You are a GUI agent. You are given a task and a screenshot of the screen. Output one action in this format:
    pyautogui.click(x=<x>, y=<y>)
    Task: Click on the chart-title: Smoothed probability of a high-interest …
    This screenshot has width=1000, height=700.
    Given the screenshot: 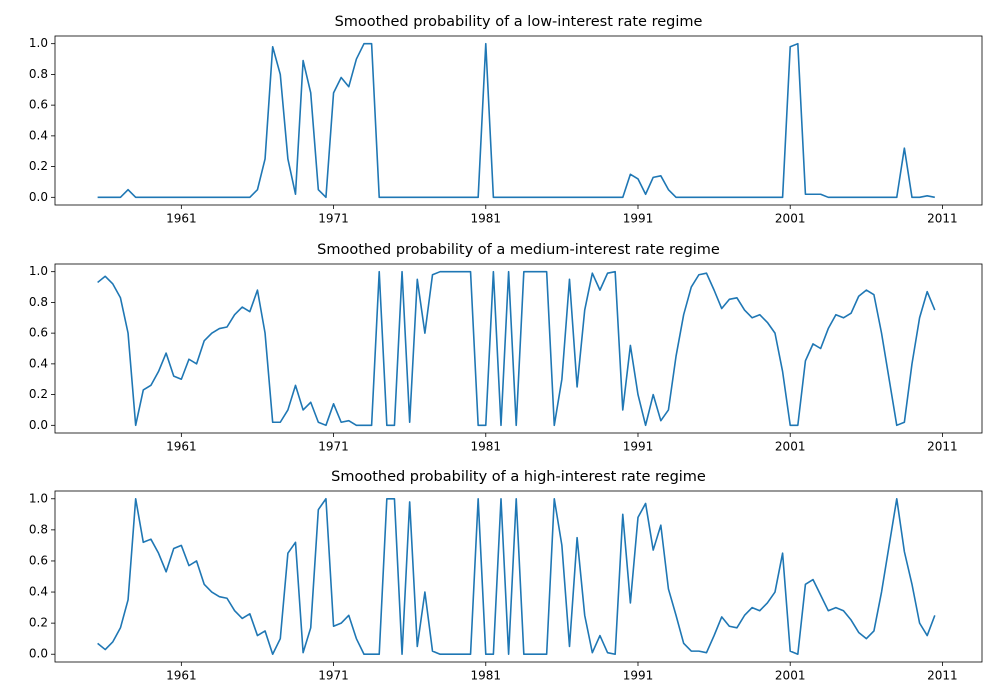 What is the action you would take?
    pyautogui.click(x=518, y=477)
    